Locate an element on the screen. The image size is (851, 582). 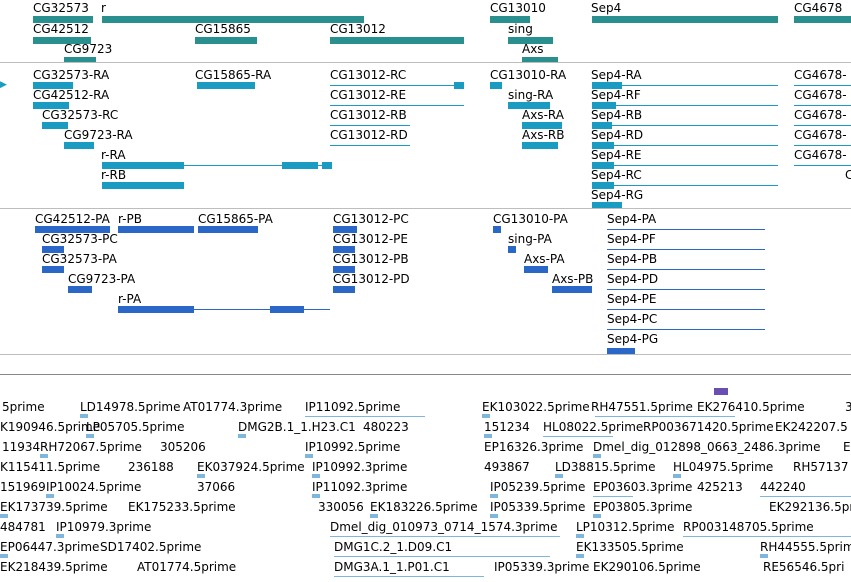
transcript-label: Axs-RA is located at coordinates (543, 115).